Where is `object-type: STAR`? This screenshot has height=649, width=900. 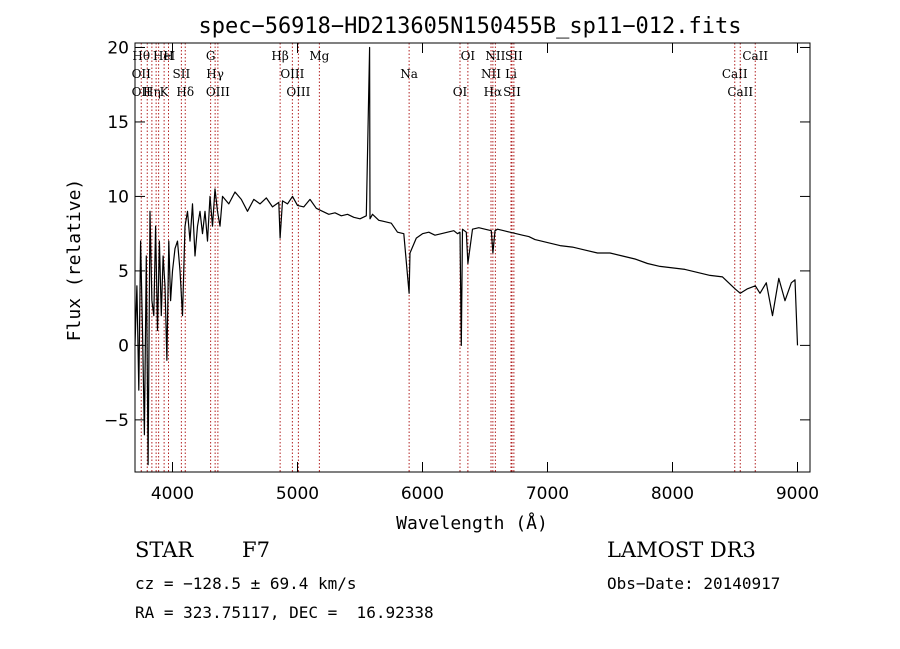
object-type: STAR is located at coordinates (164, 550).